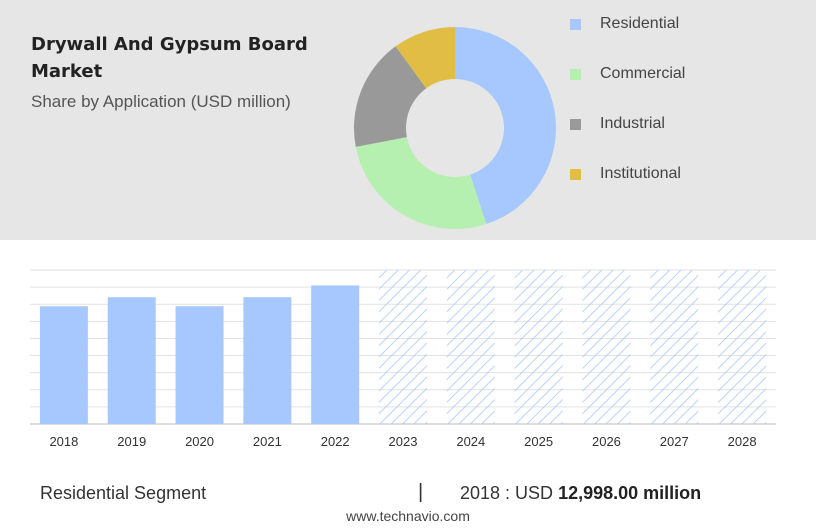  I want to click on x-tick-label: 2028, so click(742, 441).